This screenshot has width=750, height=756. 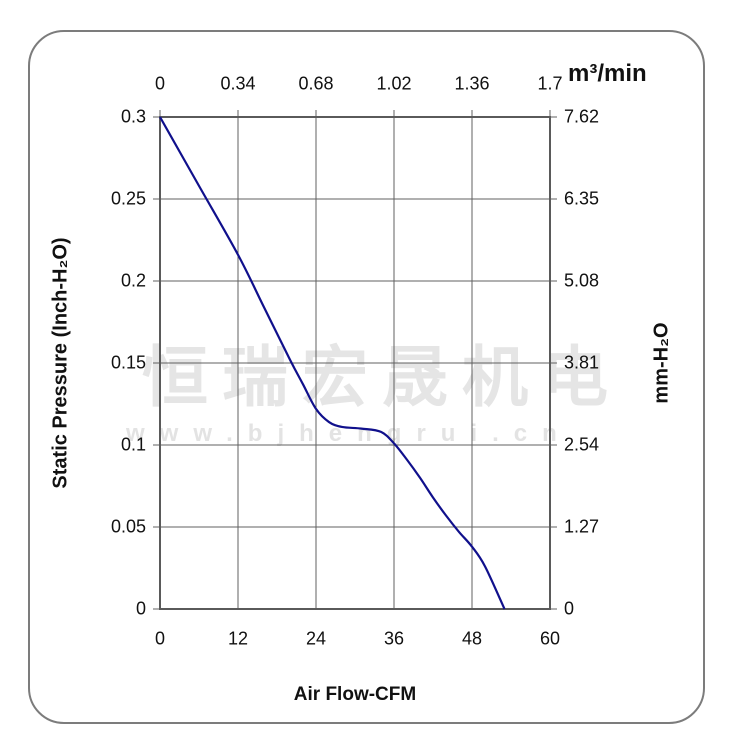 I want to click on right-axis-tick-label: 3.81, so click(x=582, y=362).